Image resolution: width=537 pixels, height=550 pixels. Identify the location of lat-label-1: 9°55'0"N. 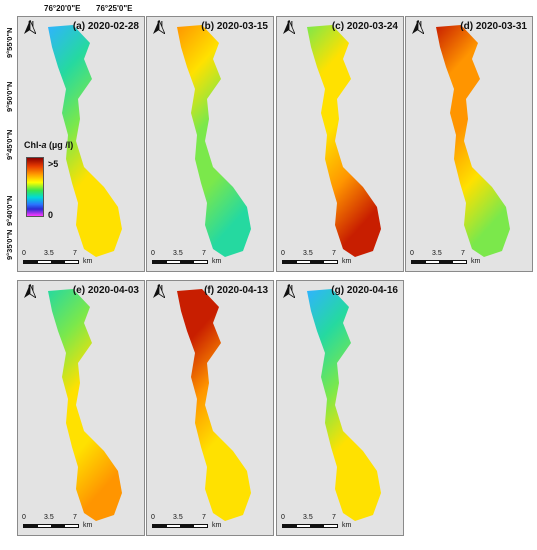
(9, 42).